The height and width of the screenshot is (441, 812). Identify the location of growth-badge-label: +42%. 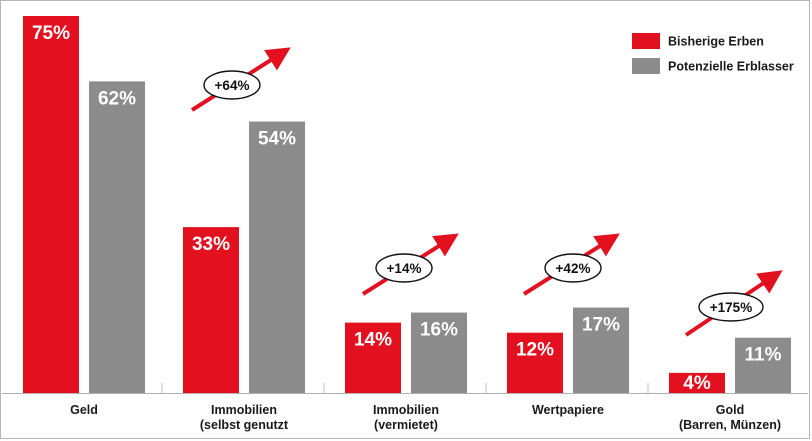
(573, 268).